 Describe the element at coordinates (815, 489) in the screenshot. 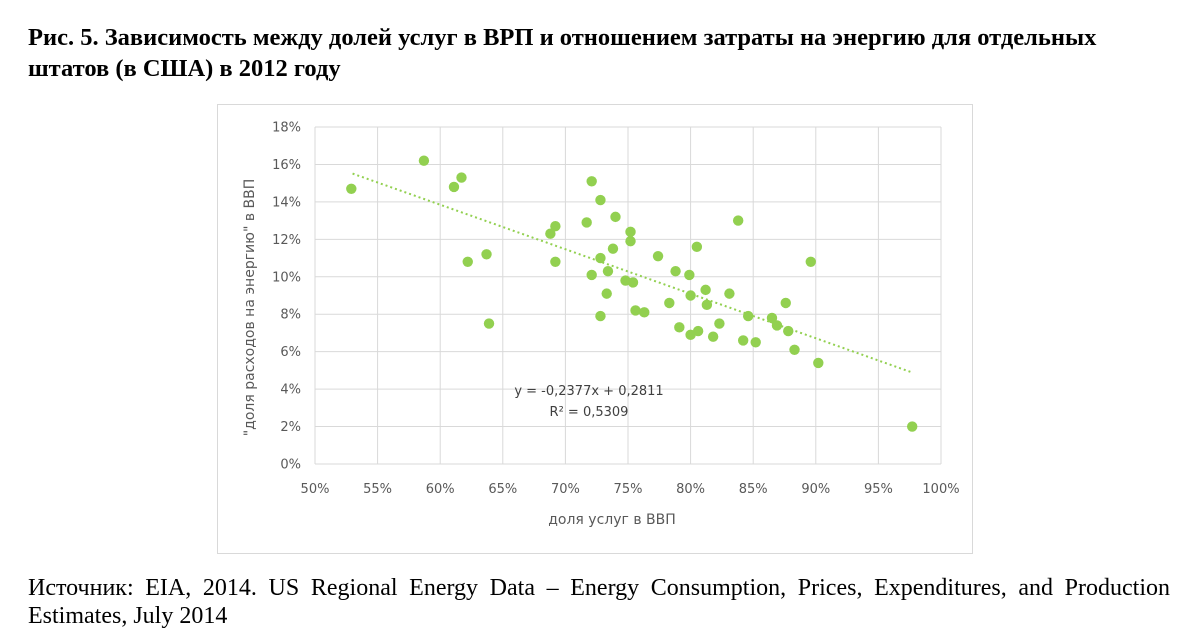

I see `x-tick-label: 90%` at that location.